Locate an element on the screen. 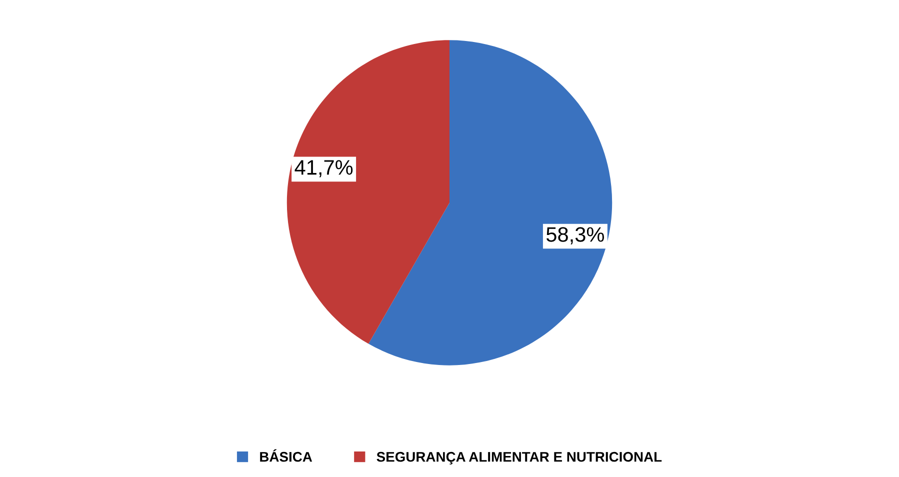 Image resolution: width=899 pixels, height=477 pixels. legend-label: SEGURANÇA ALIMENTAR E NUTRICIONAL is located at coordinates (519, 458).